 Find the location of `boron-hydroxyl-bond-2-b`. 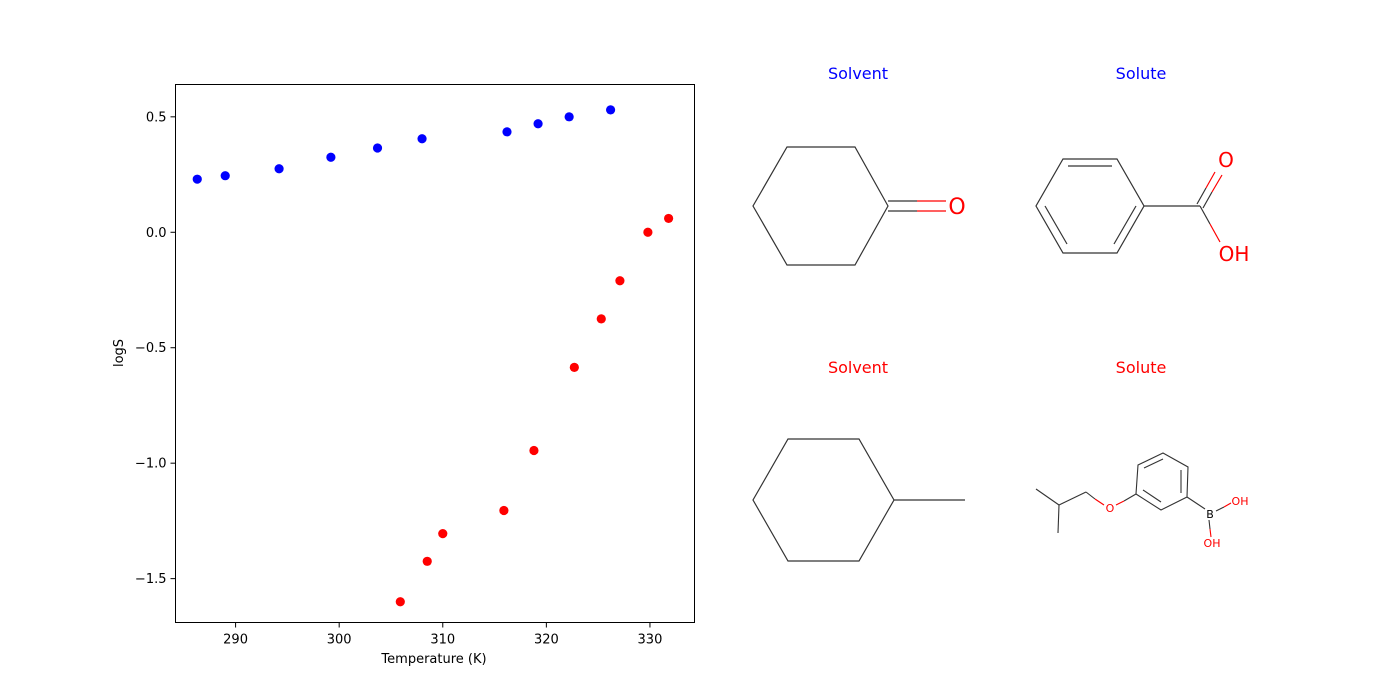

boron-hydroxyl-bond-2-b is located at coordinates (1209, 524).